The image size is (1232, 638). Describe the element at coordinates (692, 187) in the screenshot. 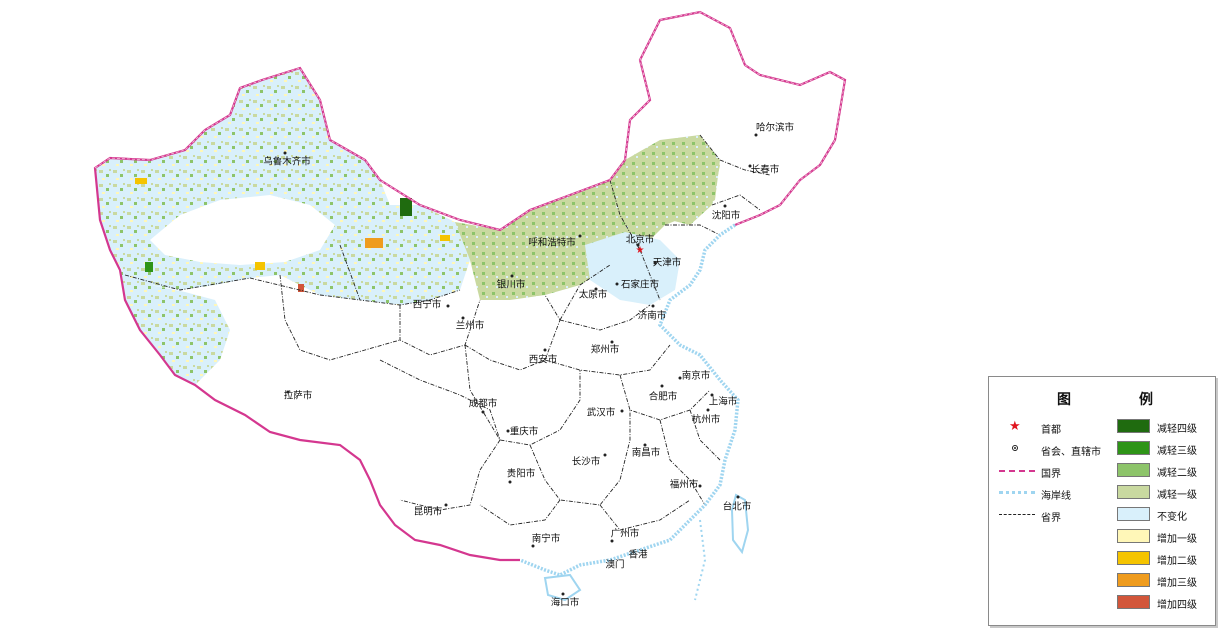

I see `northeast-region` at that location.